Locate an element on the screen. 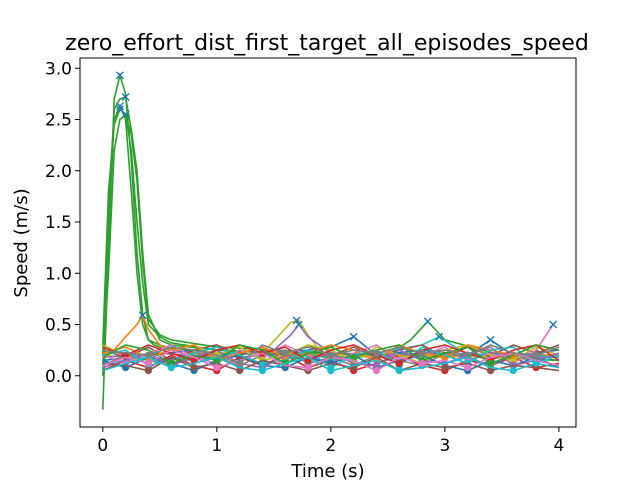 Image resolution: width=640 pixels, height=480 pixels. y-axis: 0.0 0.5 1.0 1.5 2.0 2.5 3.0 is located at coordinates (62, 223).